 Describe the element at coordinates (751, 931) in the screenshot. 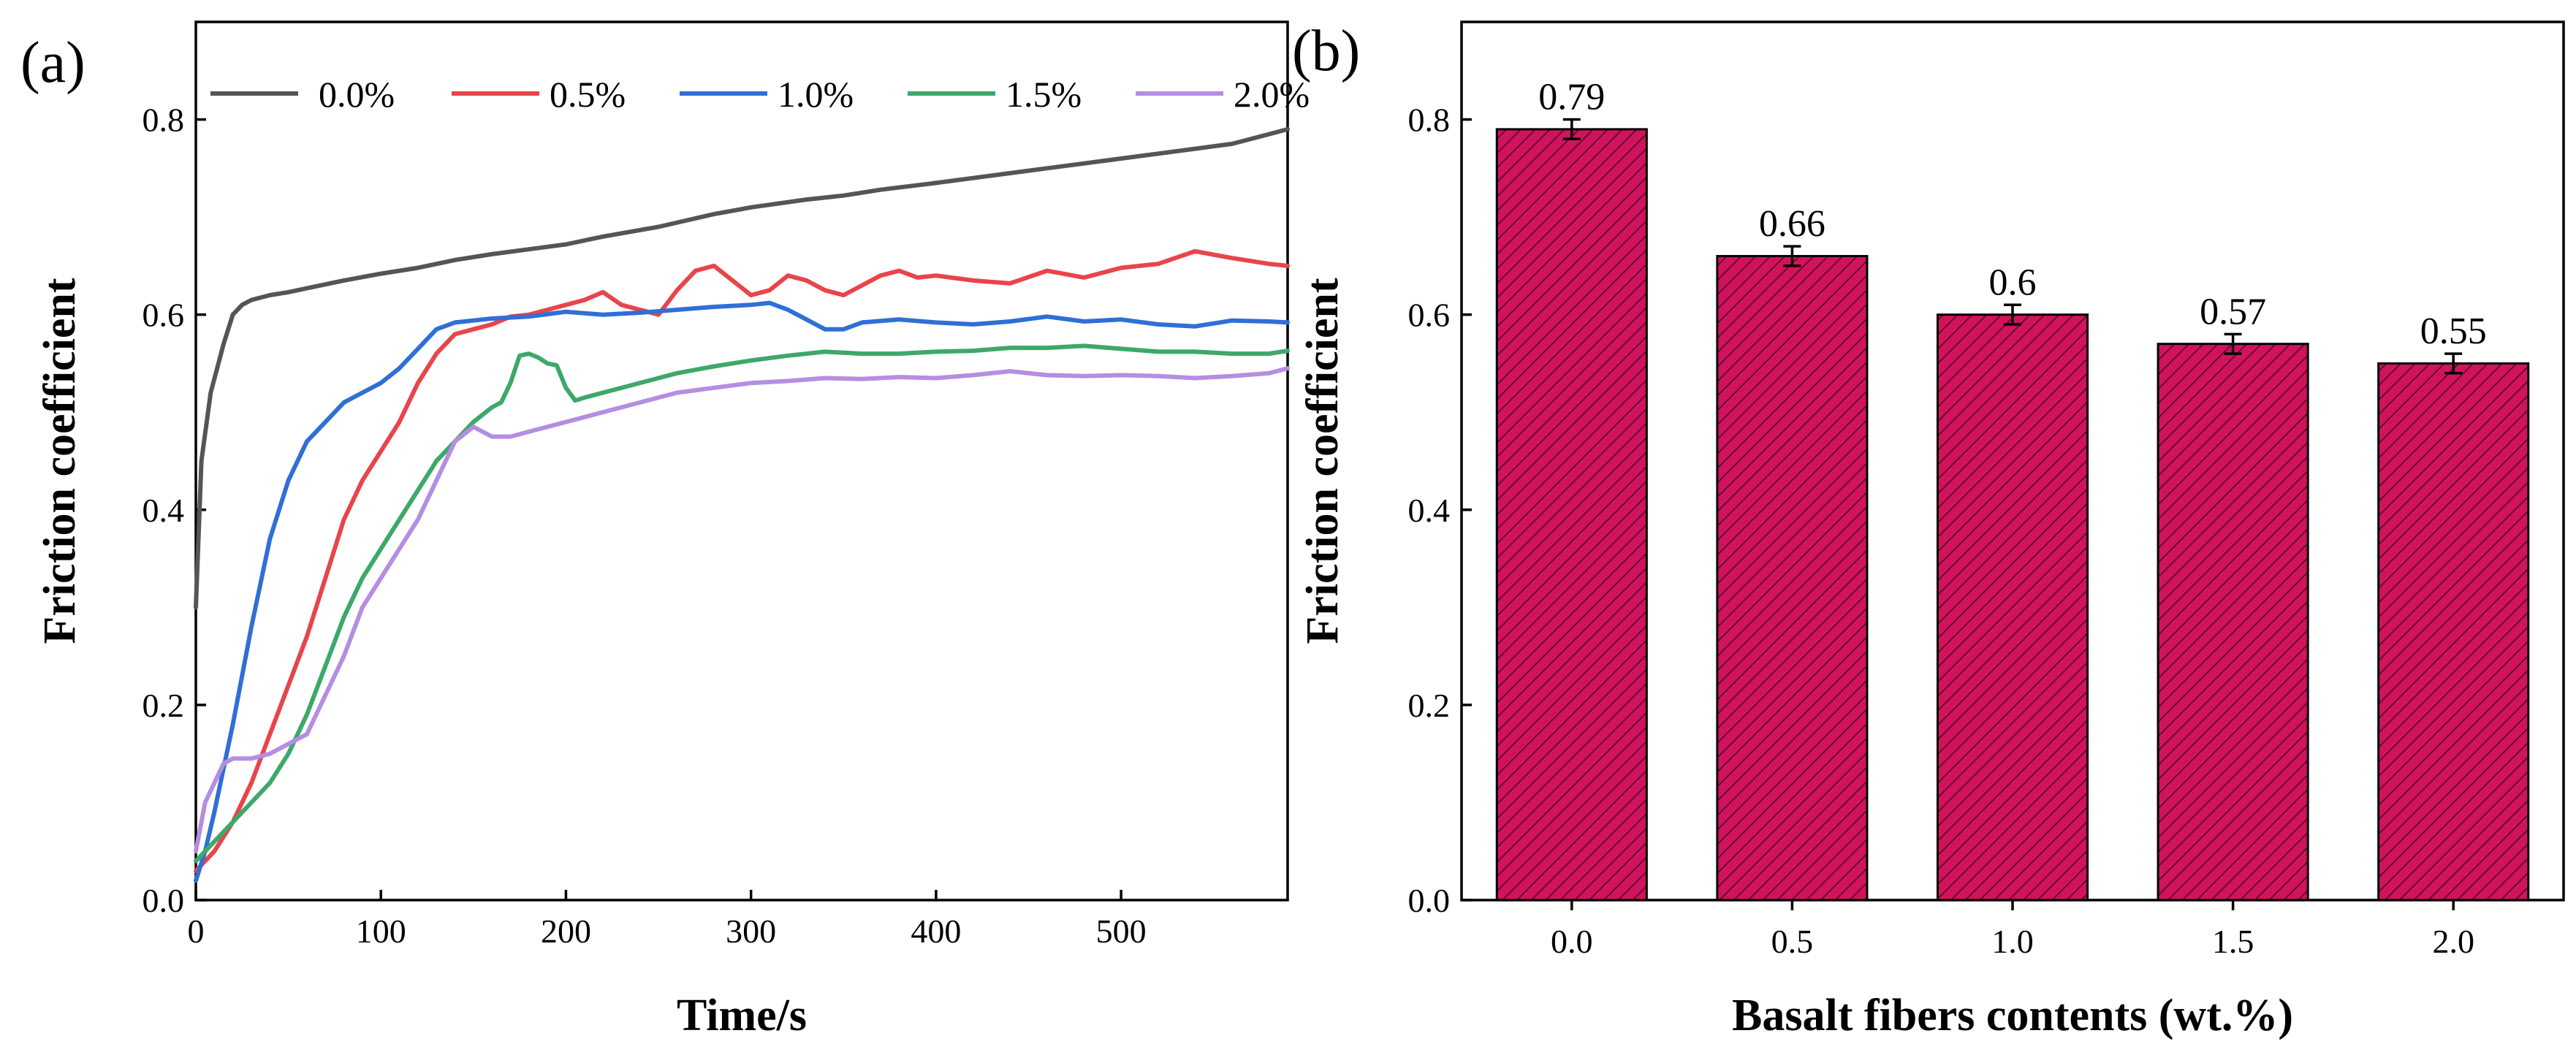

I see `panel-a-x-tick-label: 300` at that location.